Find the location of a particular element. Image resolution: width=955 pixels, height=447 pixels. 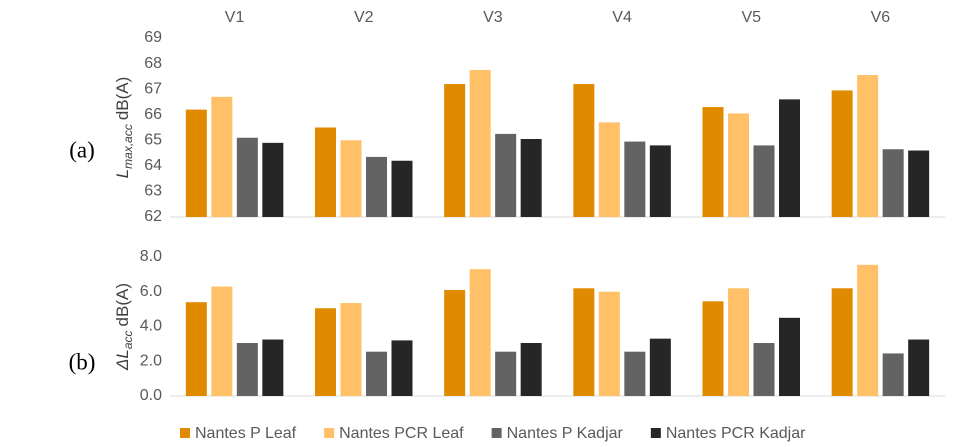

panel-label: (a) is located at coordinates (82, 149).